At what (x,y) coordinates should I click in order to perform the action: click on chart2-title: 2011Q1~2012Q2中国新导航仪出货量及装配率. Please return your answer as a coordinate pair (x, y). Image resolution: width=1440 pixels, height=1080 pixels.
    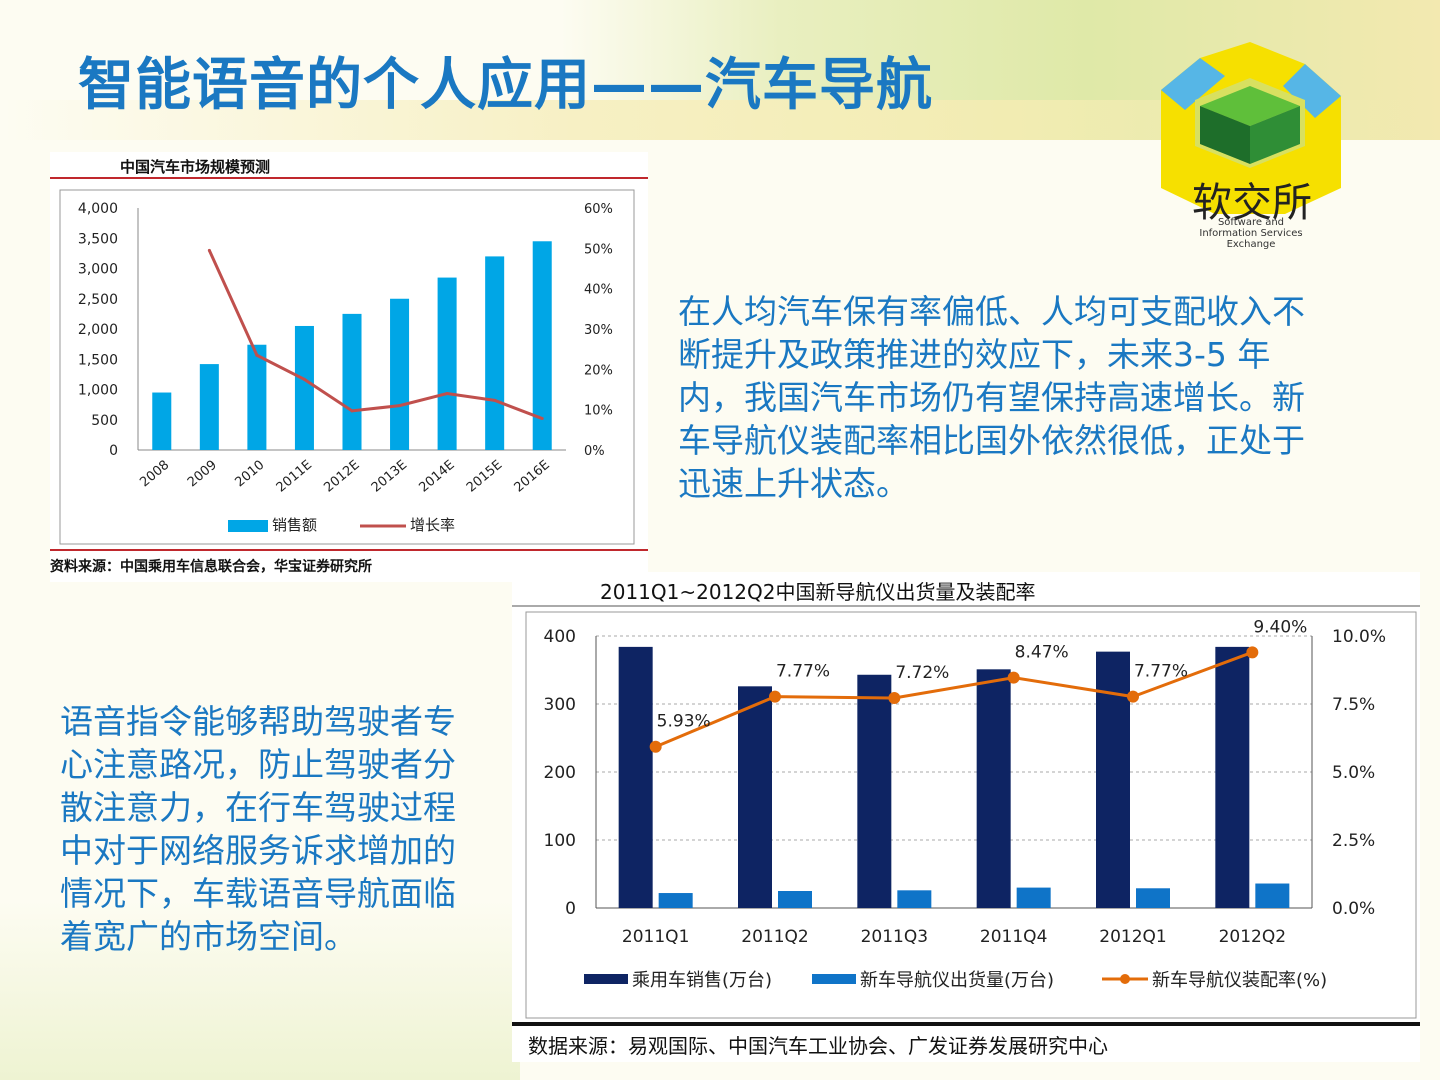
    Looking at the image, I should click on (818, 592).